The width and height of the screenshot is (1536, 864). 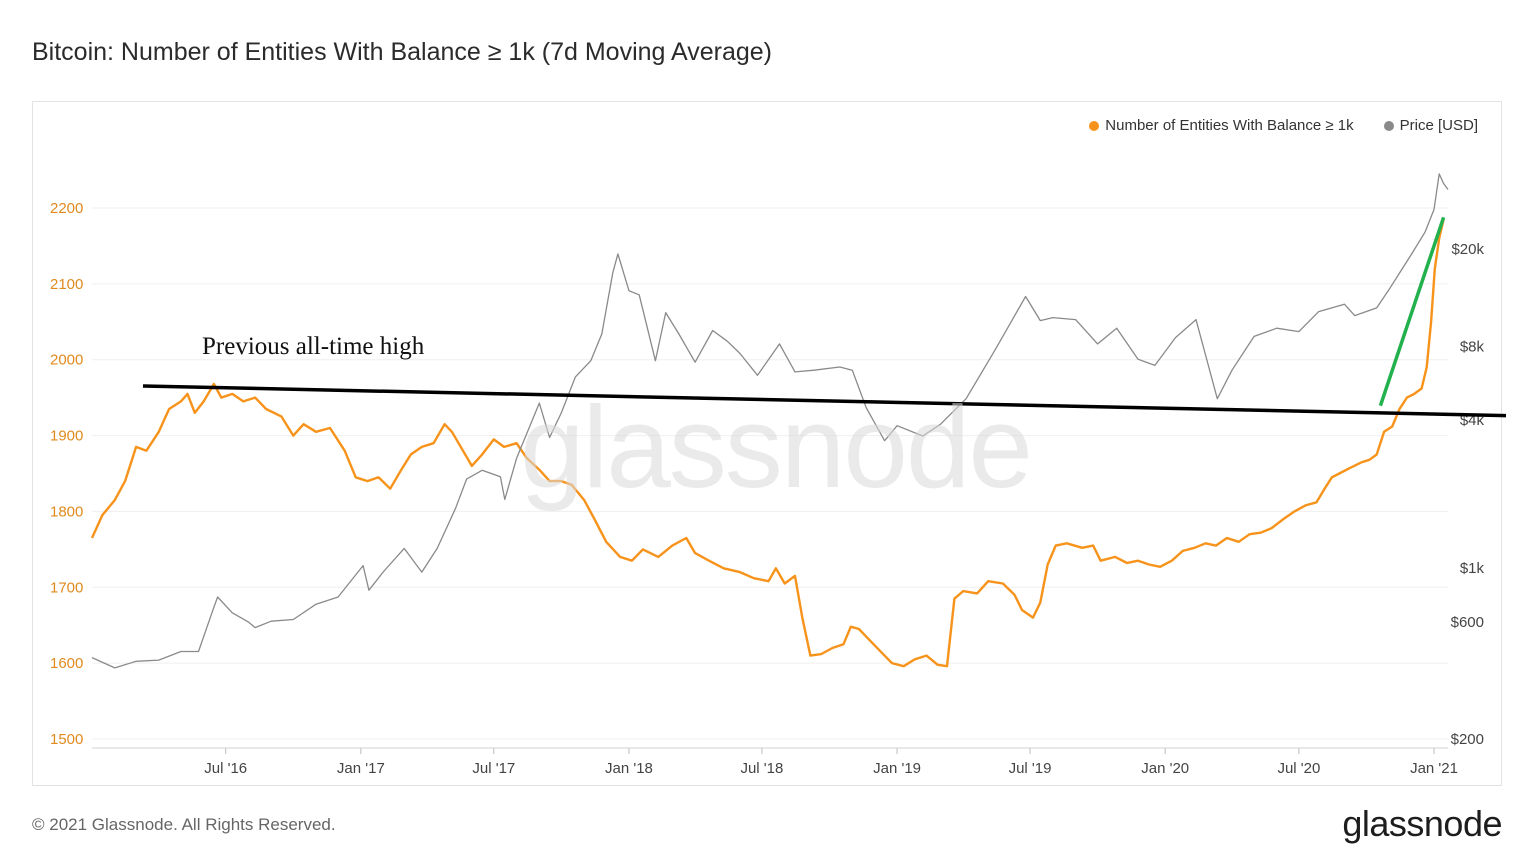 I want to click on x-tick-label: Jul '16, so click(x=225, y=768).